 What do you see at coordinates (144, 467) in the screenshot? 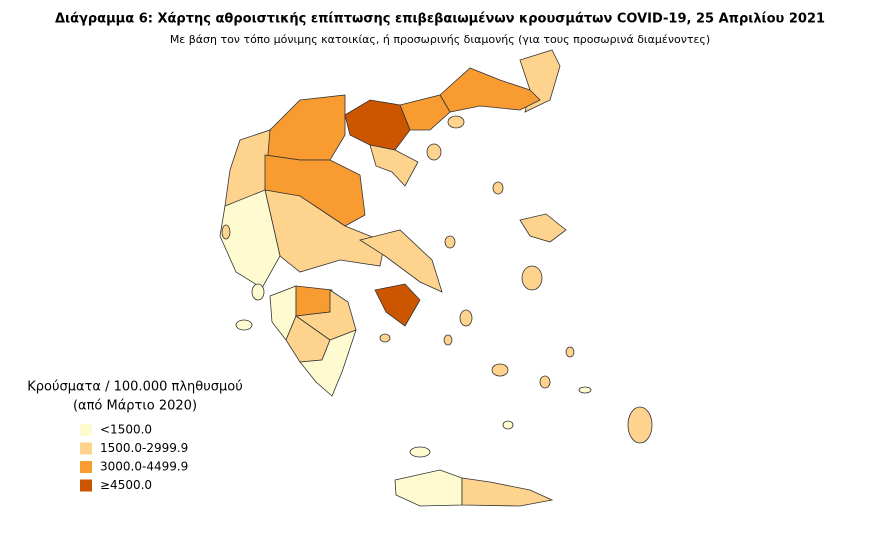
I see `legend-label: 3000.0-4499.9` at bounding box center [144, 467].